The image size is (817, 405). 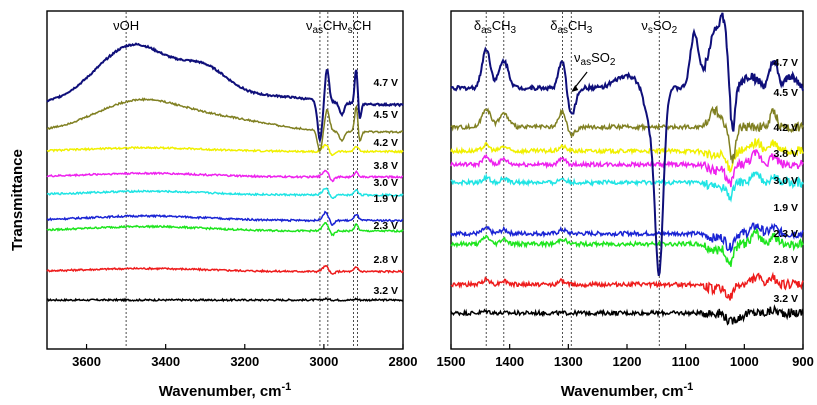 What do you see at coordinates (785, 128) in the screenshot?
I see `right-series-label: 4.2 V` at bounding box center [785, 128].